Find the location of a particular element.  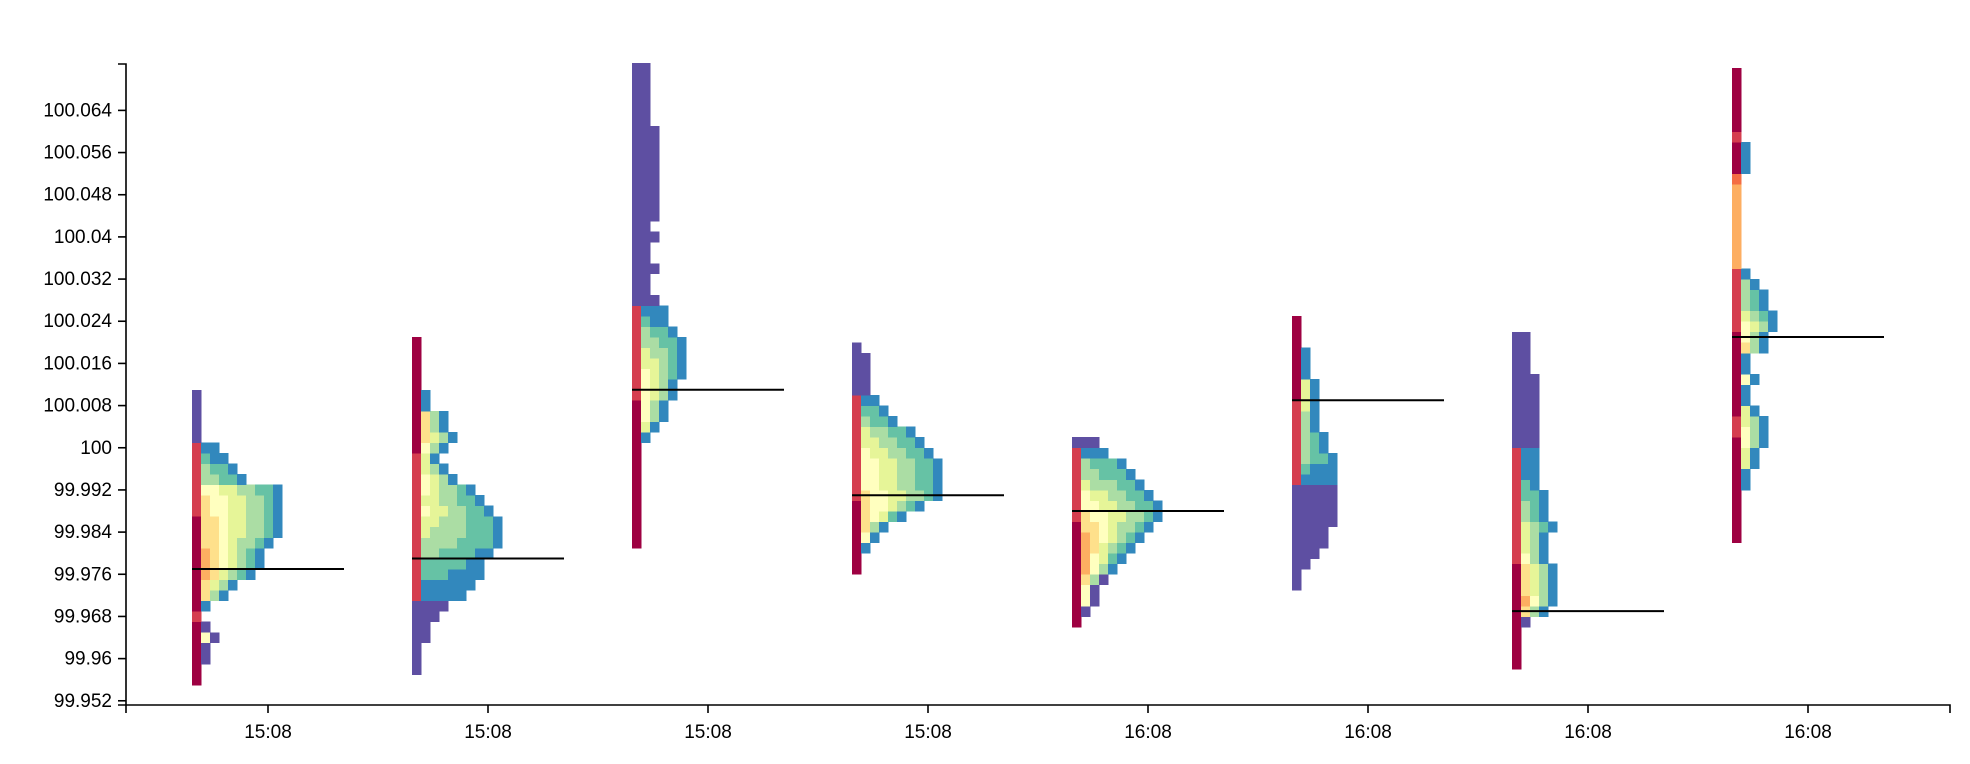

y-tick-label: 99.968 is located at coordinates (83, 616).